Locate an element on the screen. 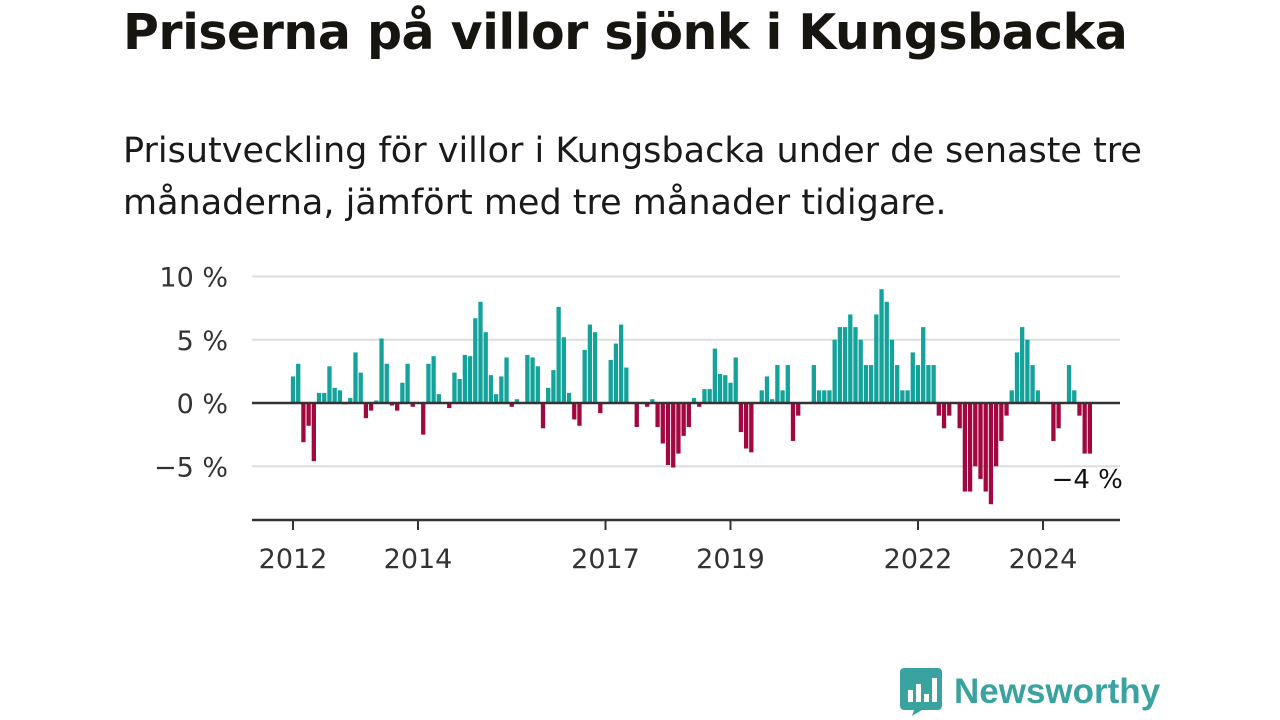  y-tick-label: −5 % is located at coordinates (191, 467).